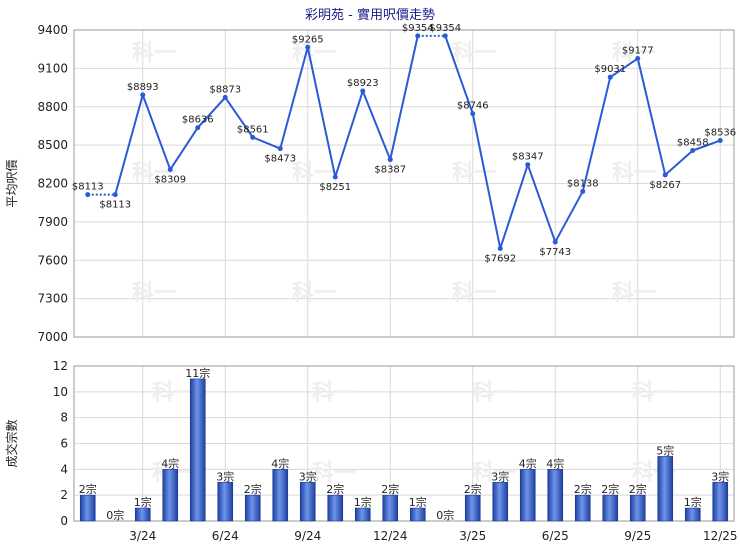  What do you see at coordinates (198, 120) in the screenshot?
I see `data-label: $8636` at bounding box center [198, 120].